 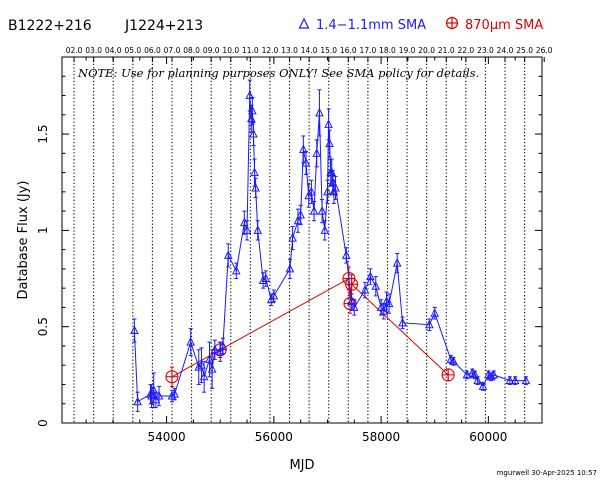 What do you see at coordinates (547, 473) in the screenshot?
I see `footer-credit: mgurwell 30-Apr-2025 10:57` at bounding box center [547, 473].